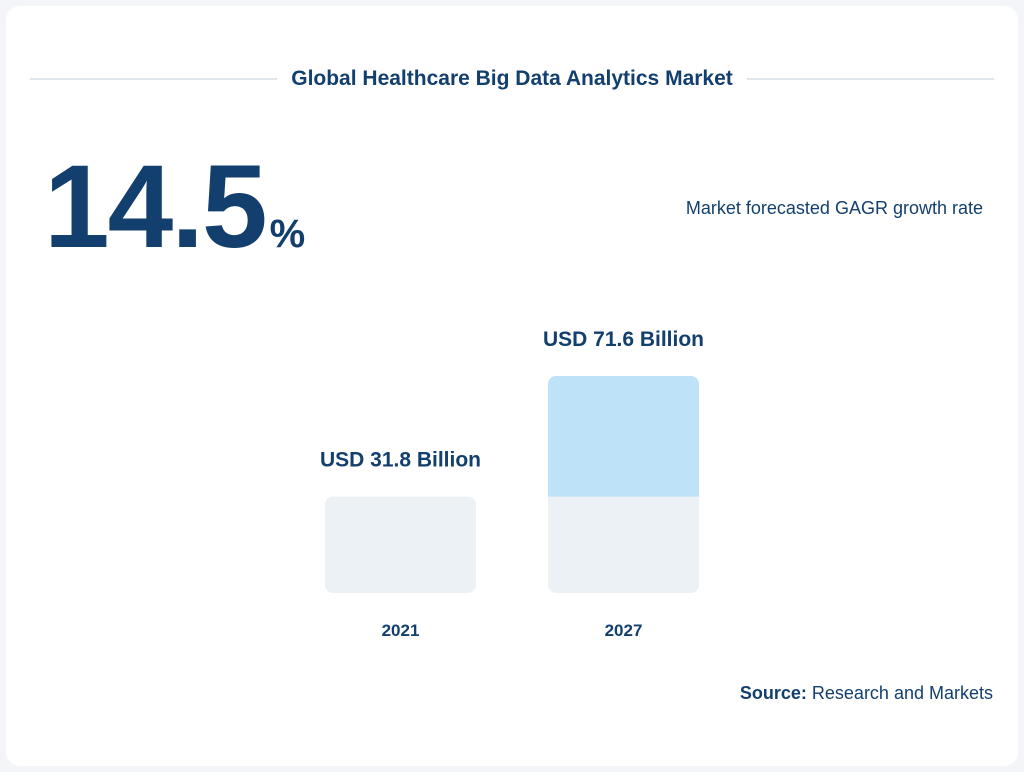  I want to click on data-label-2027: USD 71.6 Billion, so click(623, 339).